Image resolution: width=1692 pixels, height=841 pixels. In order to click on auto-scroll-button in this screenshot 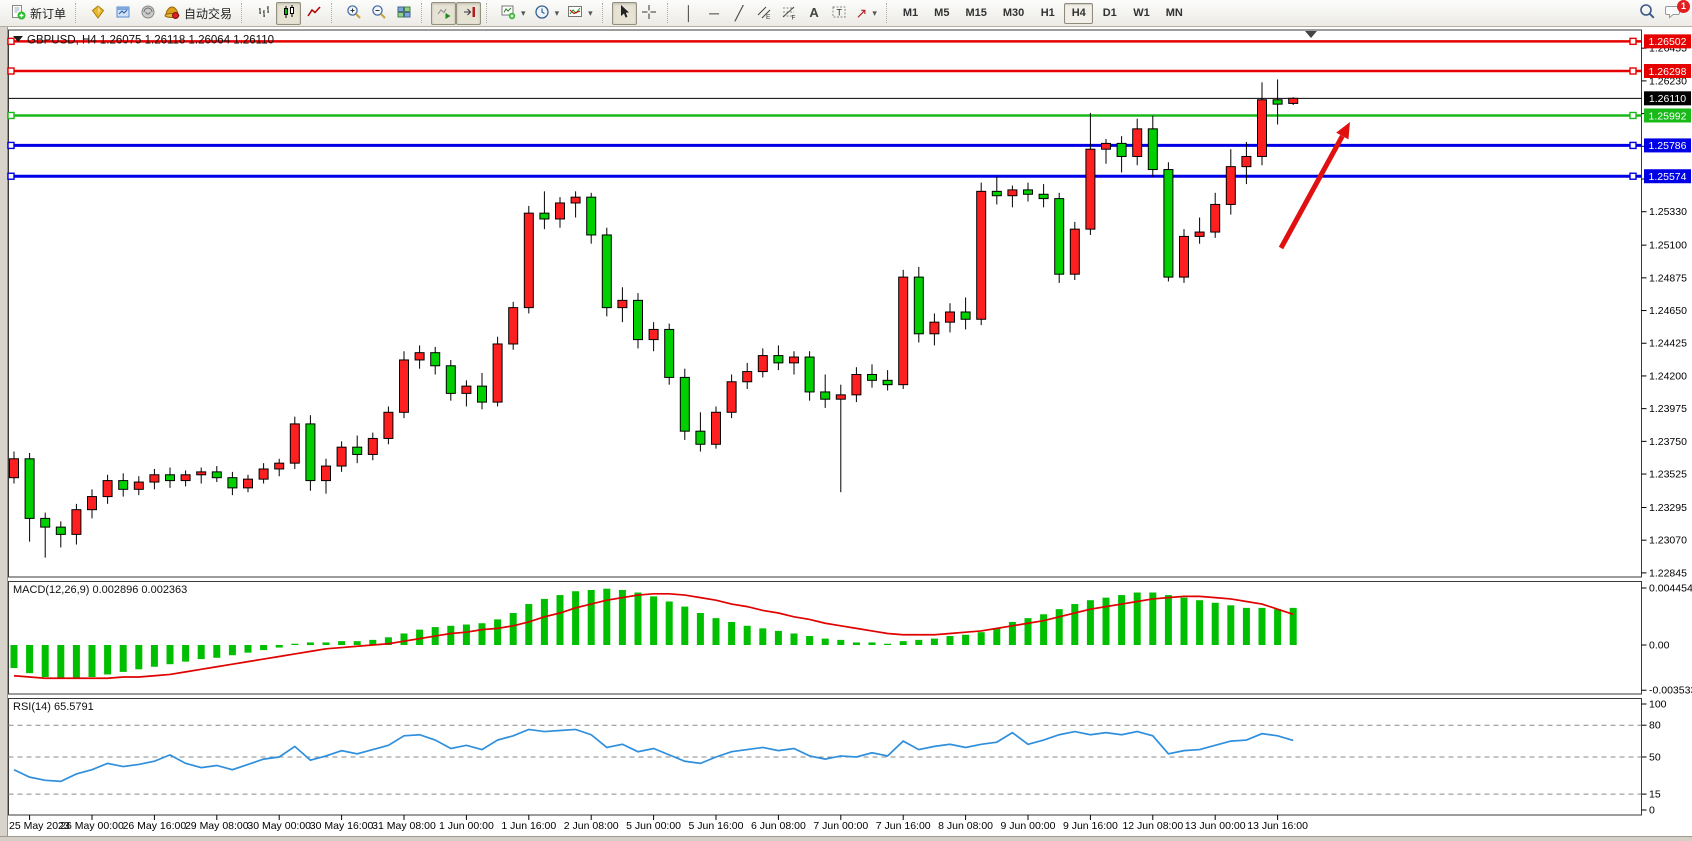, I will do `click(444, 13)`.